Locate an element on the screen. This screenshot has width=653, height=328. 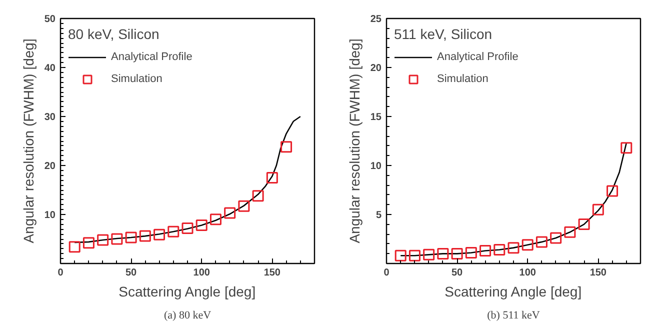
y-tick-label: 25 is located at coordinates (376, 19).